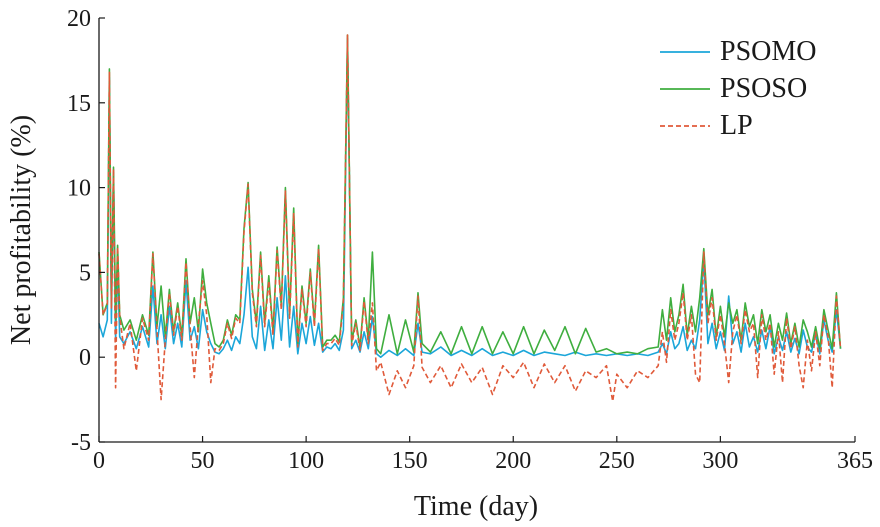 Image resolution: width=880 pixels, height=527 pixels. I want to click on y-tick-label: -5, so click(81, 443).